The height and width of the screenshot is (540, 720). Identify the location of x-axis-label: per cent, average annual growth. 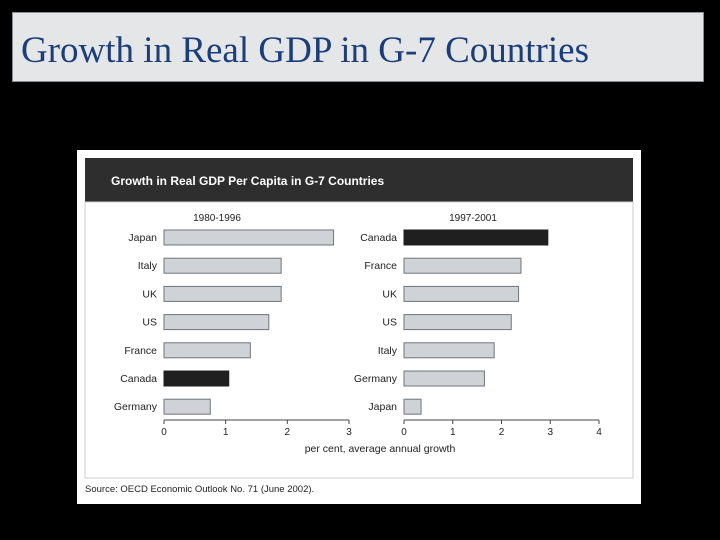
(380, 449).